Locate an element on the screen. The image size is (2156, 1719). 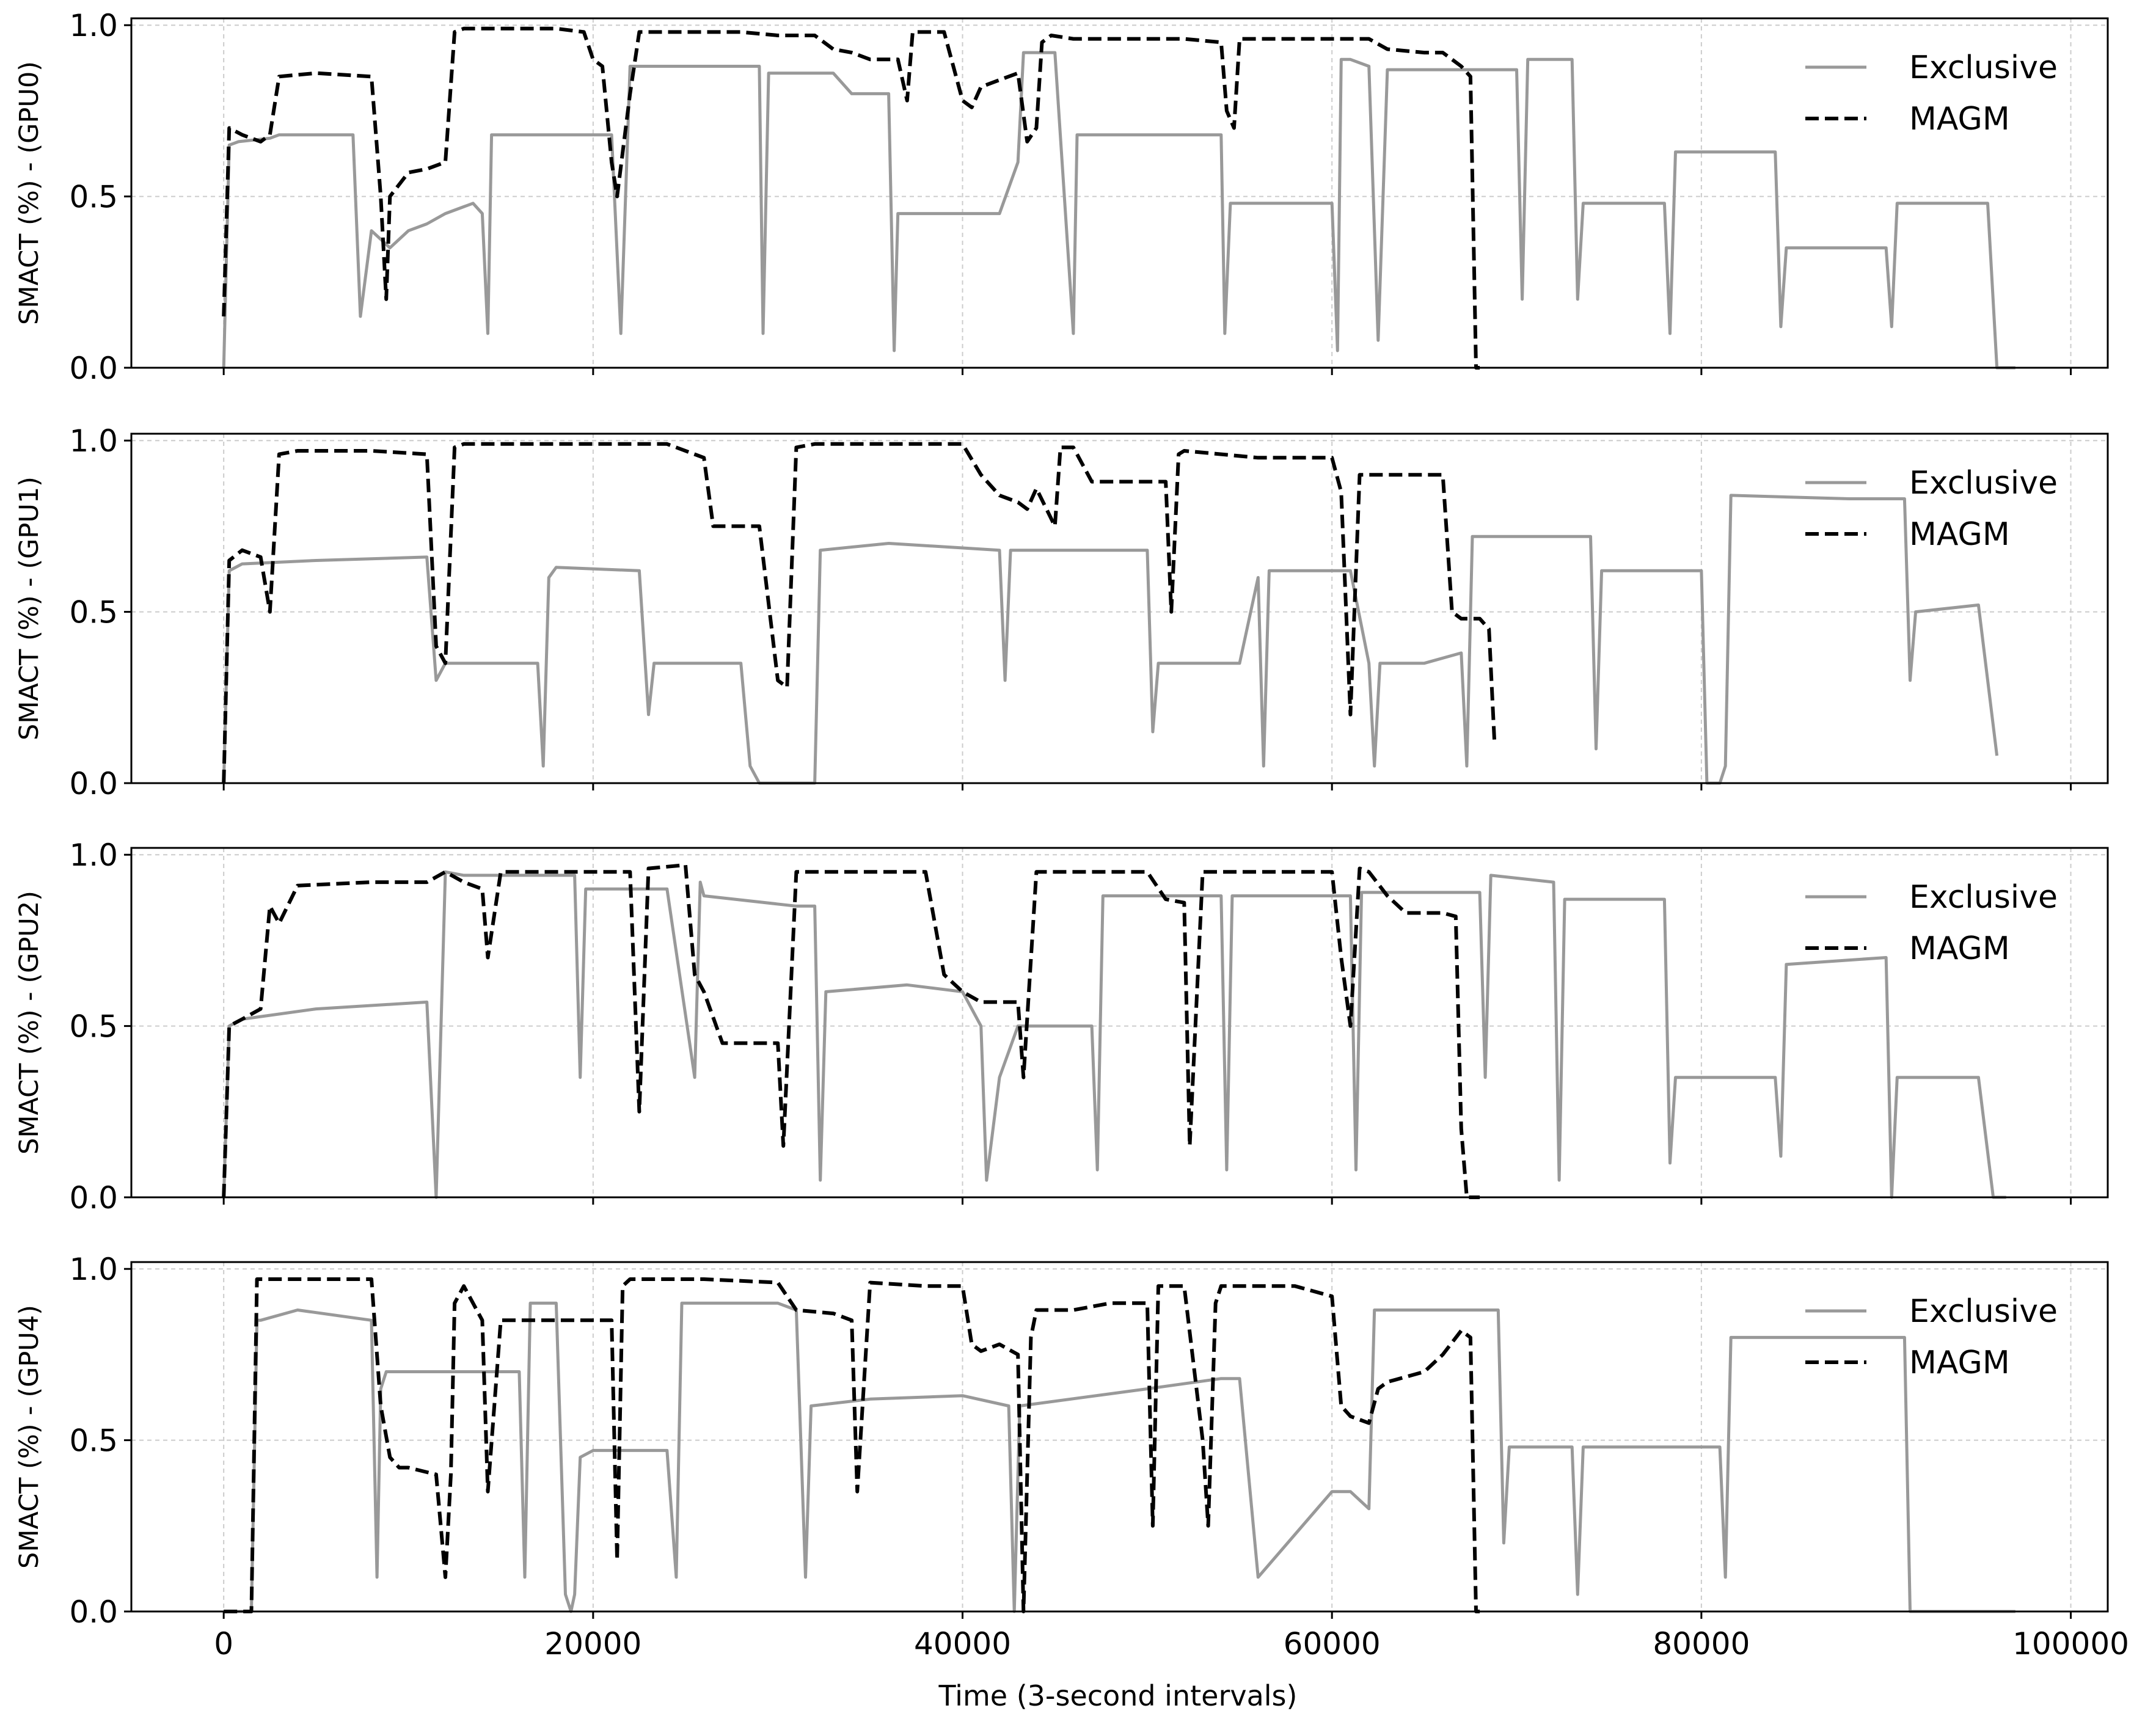
y-axis-label: SMACT (%) - (GPU4) is located at coordinates (29, 1437).